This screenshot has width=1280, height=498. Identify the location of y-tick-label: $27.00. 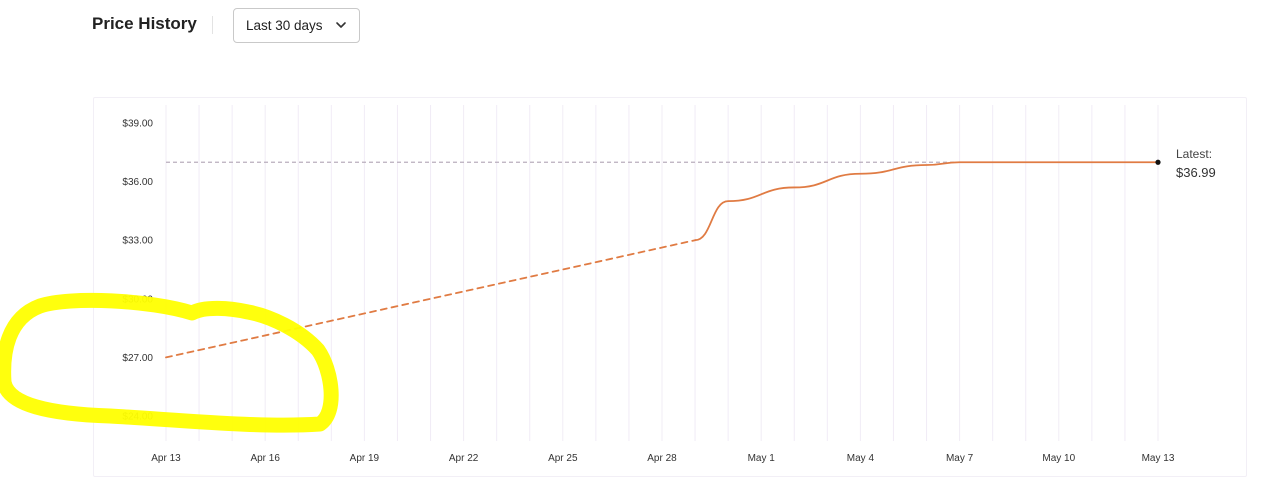
(137, 358).